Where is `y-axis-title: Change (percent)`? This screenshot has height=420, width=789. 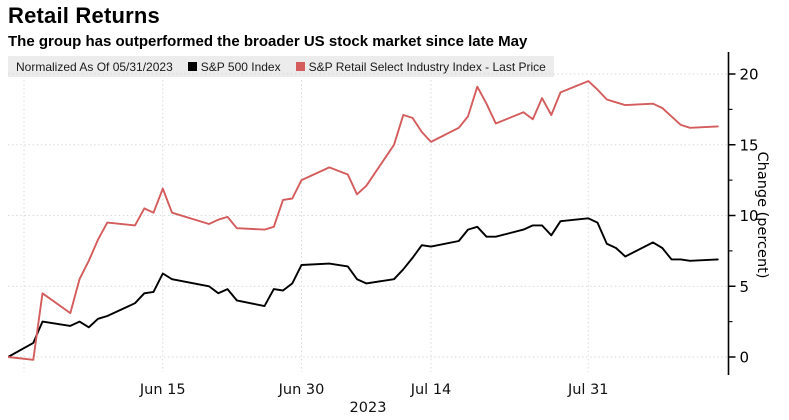
y-axis-title: Change (percent) is located at coordinates (762, 215).